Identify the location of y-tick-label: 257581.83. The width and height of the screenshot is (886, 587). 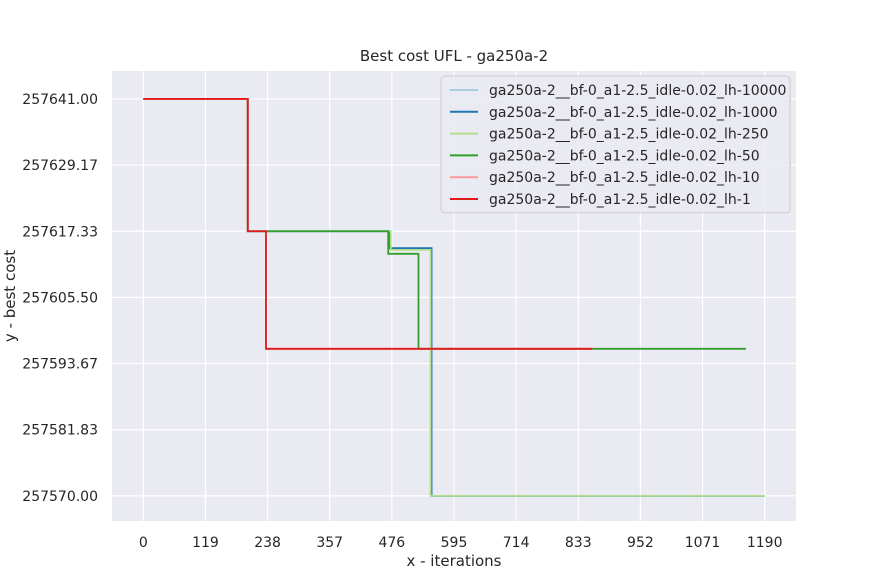
(60, 431).